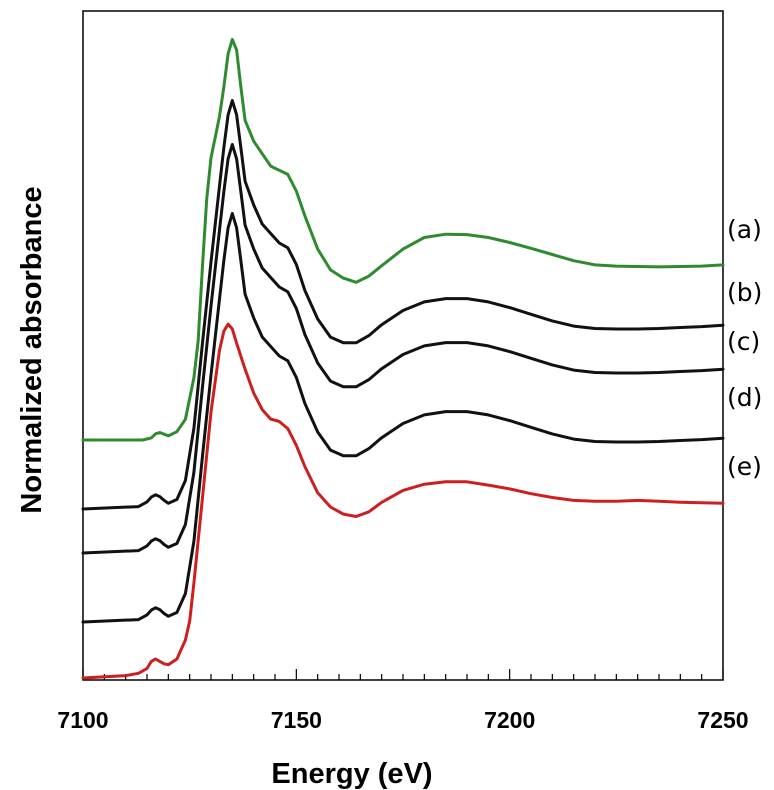 Image resolution: width=774 pixels, height=790 pixels. What do you see at coordinates (722, 720) in the screenshot?
I see `x-tick-label: 7250` at bounding box center [722, 720].